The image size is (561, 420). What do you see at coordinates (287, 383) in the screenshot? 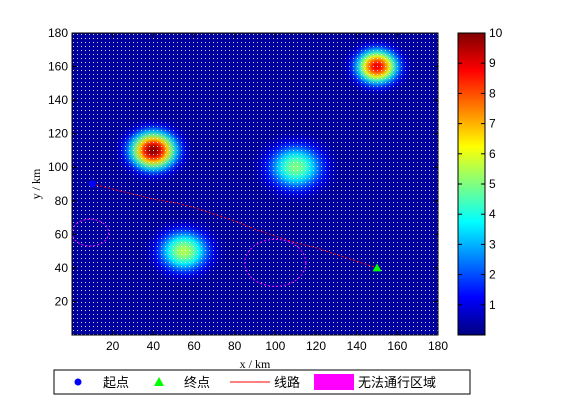
I see `legend-label: 线路` at bounding box center [287, 383].